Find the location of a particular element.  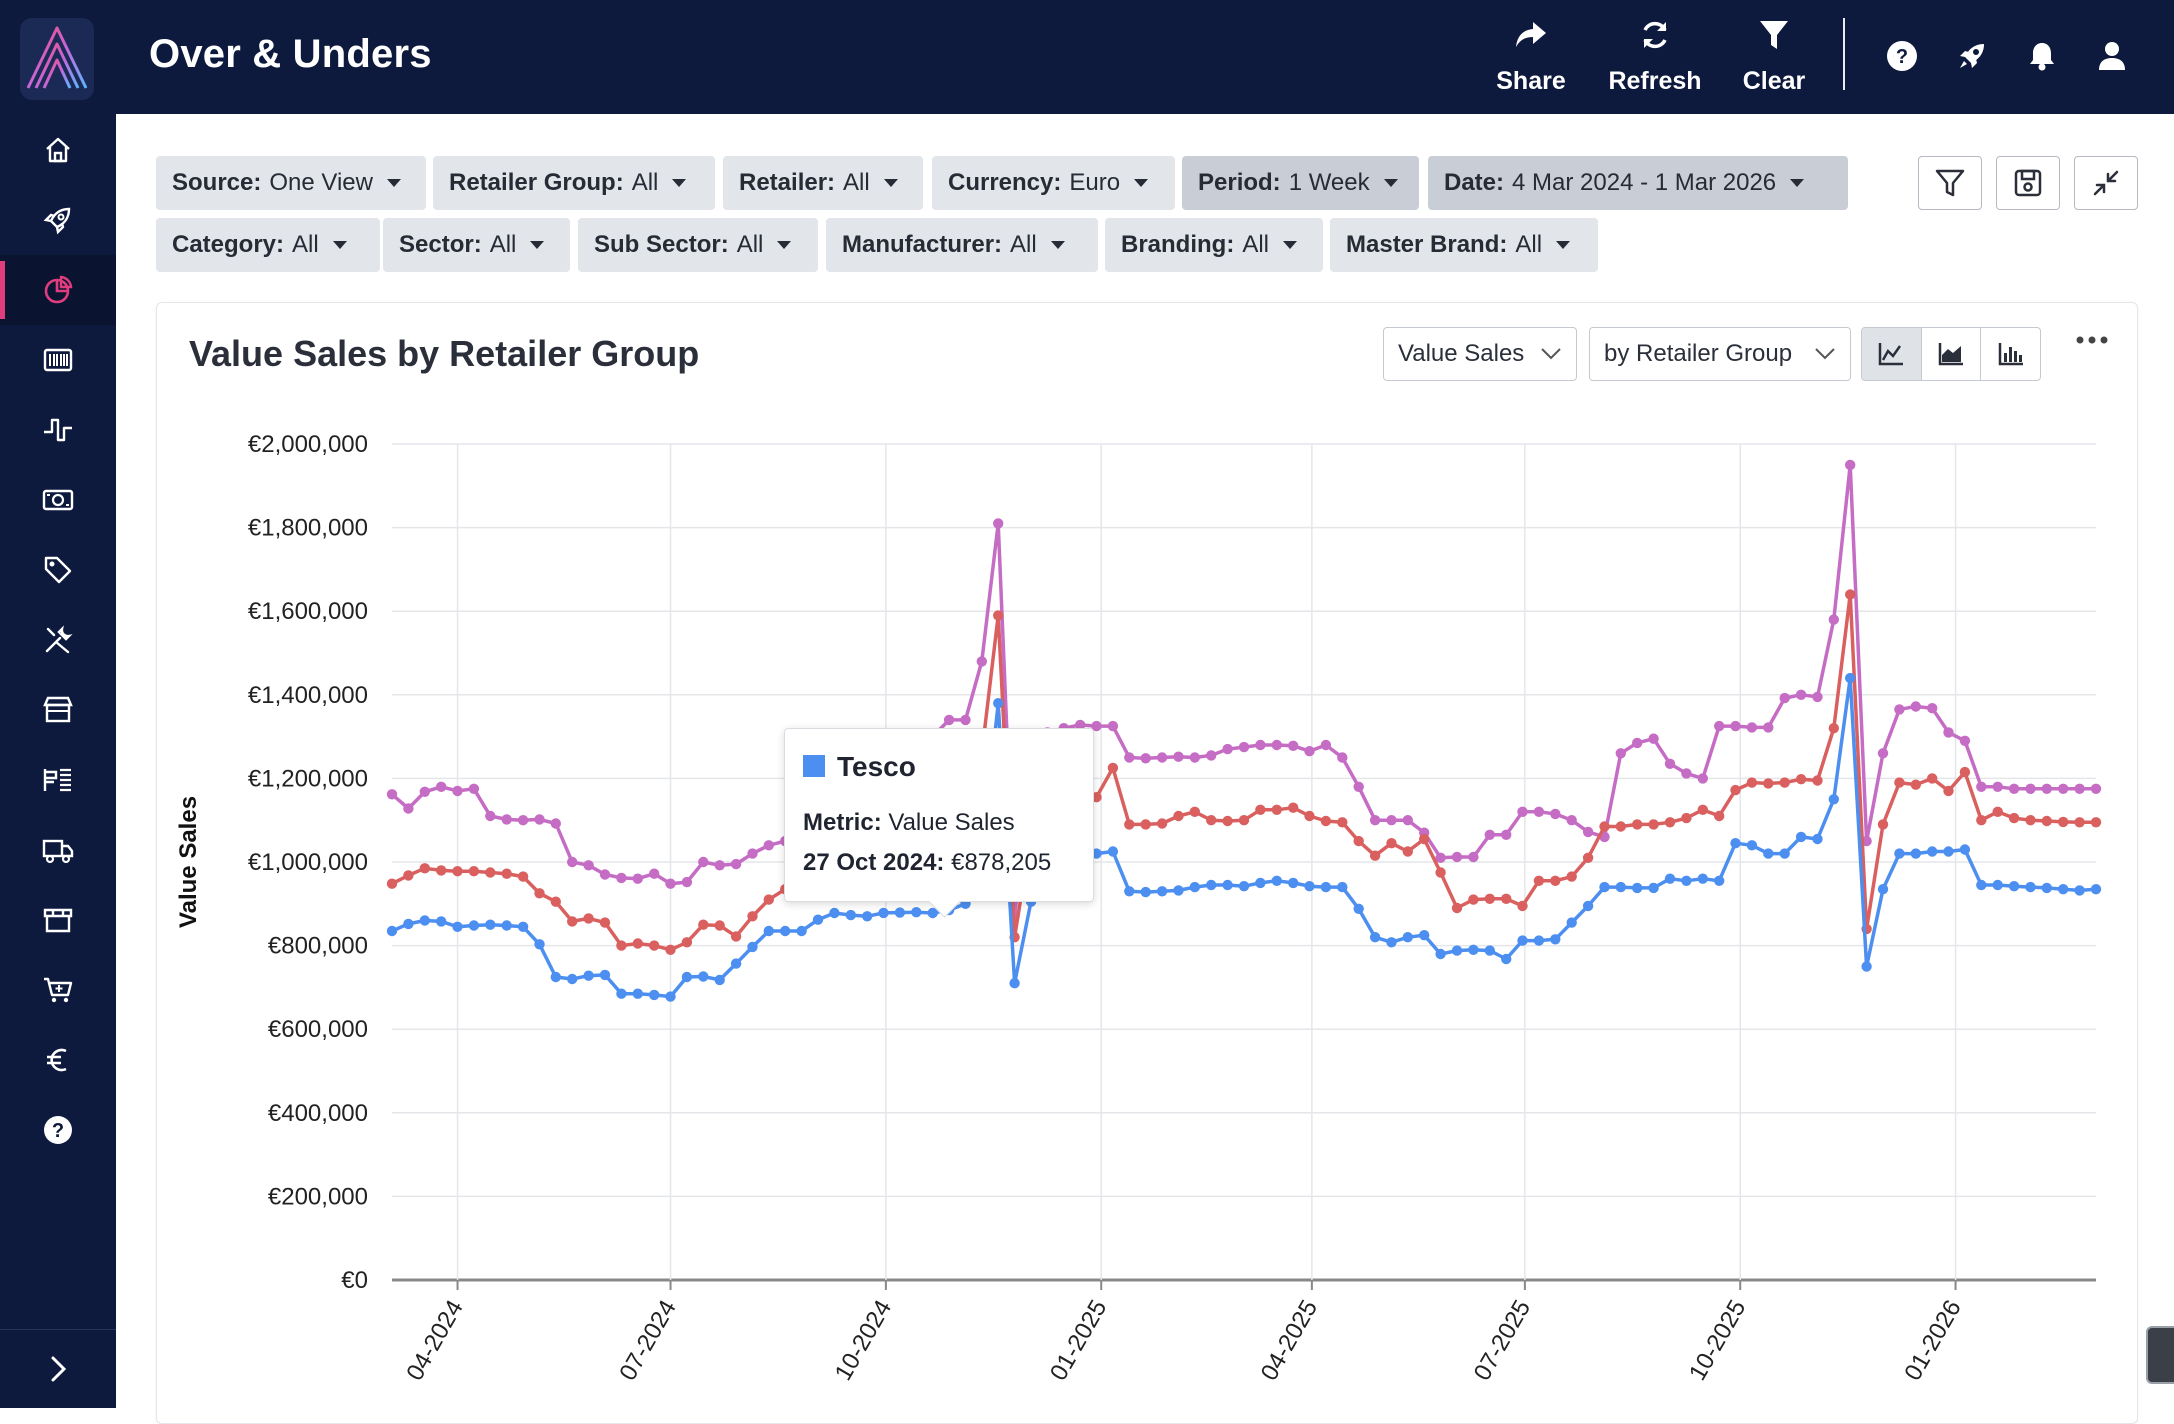

area-chart-button is located at coordinates (1952, 354).